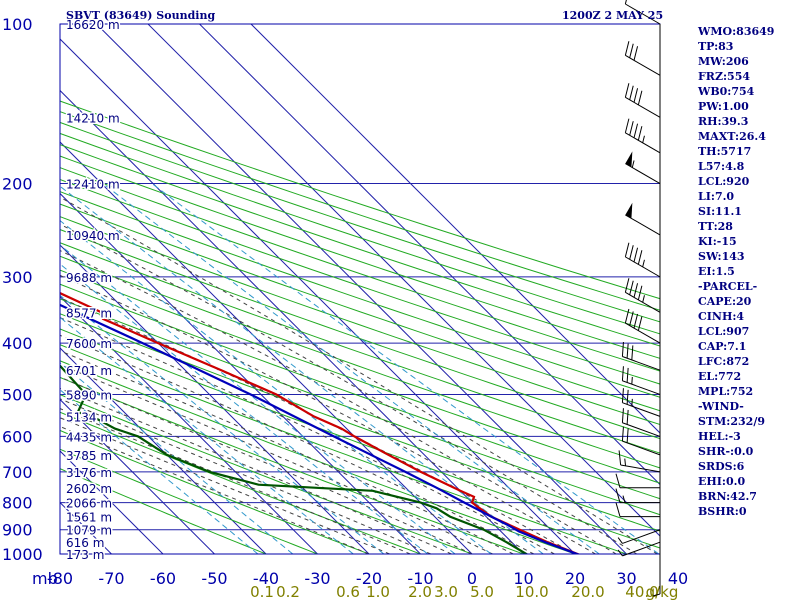  What do you see at coordinates (378, 591) in the screenshot?
I see `mixing-ratio-label: 1.0` at bounding box center [378, 591].